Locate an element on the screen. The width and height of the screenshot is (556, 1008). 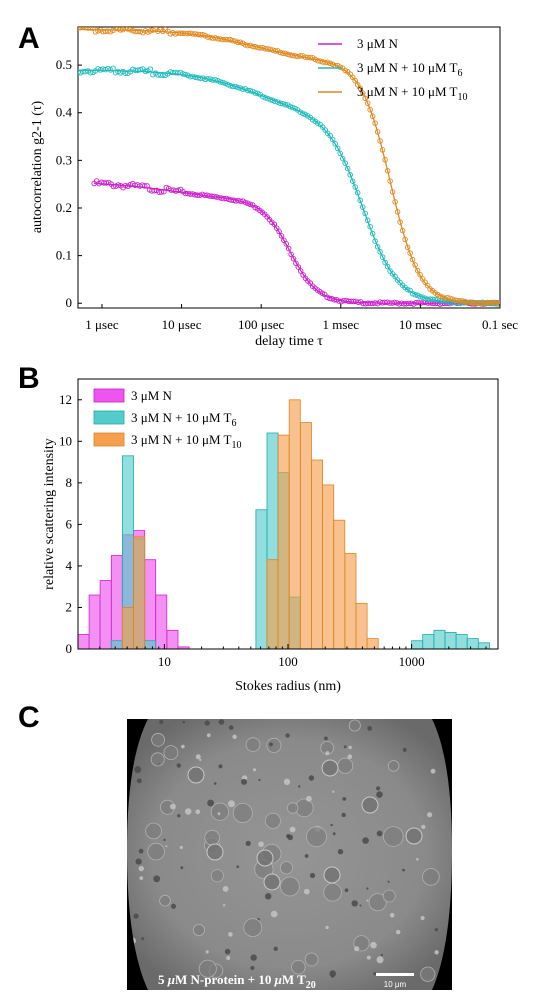
fit-line is located at coordinates (297, 244).